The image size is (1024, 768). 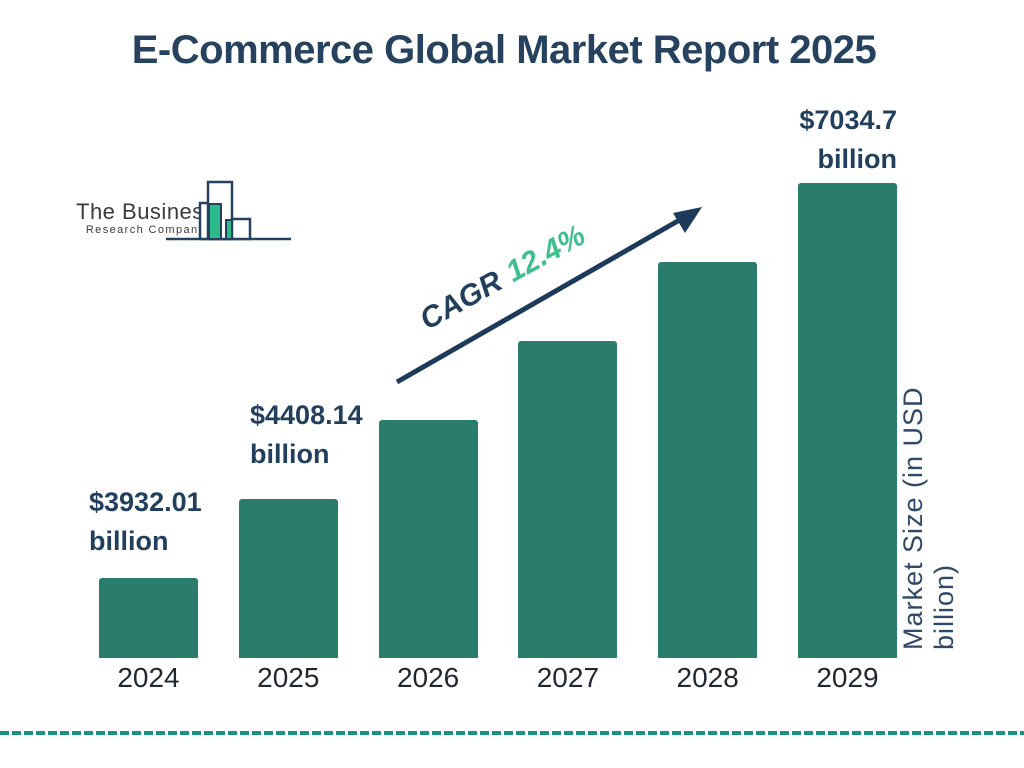 I want to click on value-2029-amount: $7034.7, so click(x=848, y=120).